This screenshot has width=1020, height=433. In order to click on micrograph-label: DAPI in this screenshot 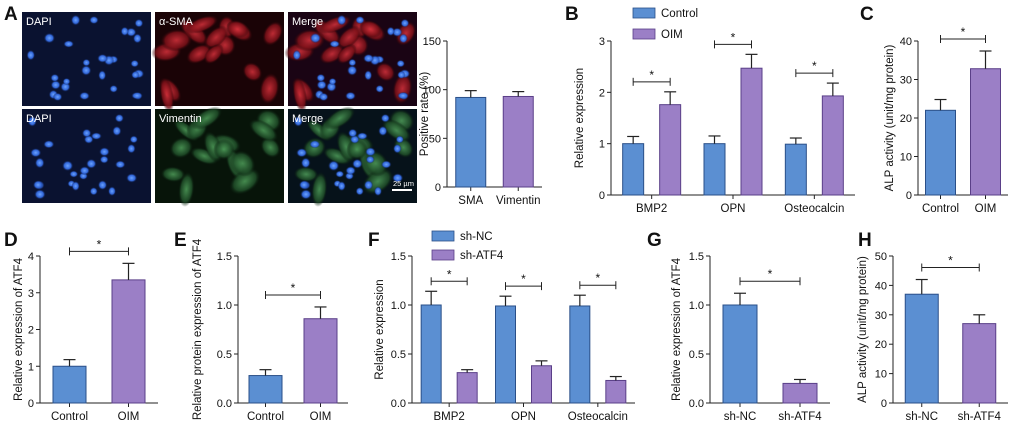, I will do `click(39, 22)`.